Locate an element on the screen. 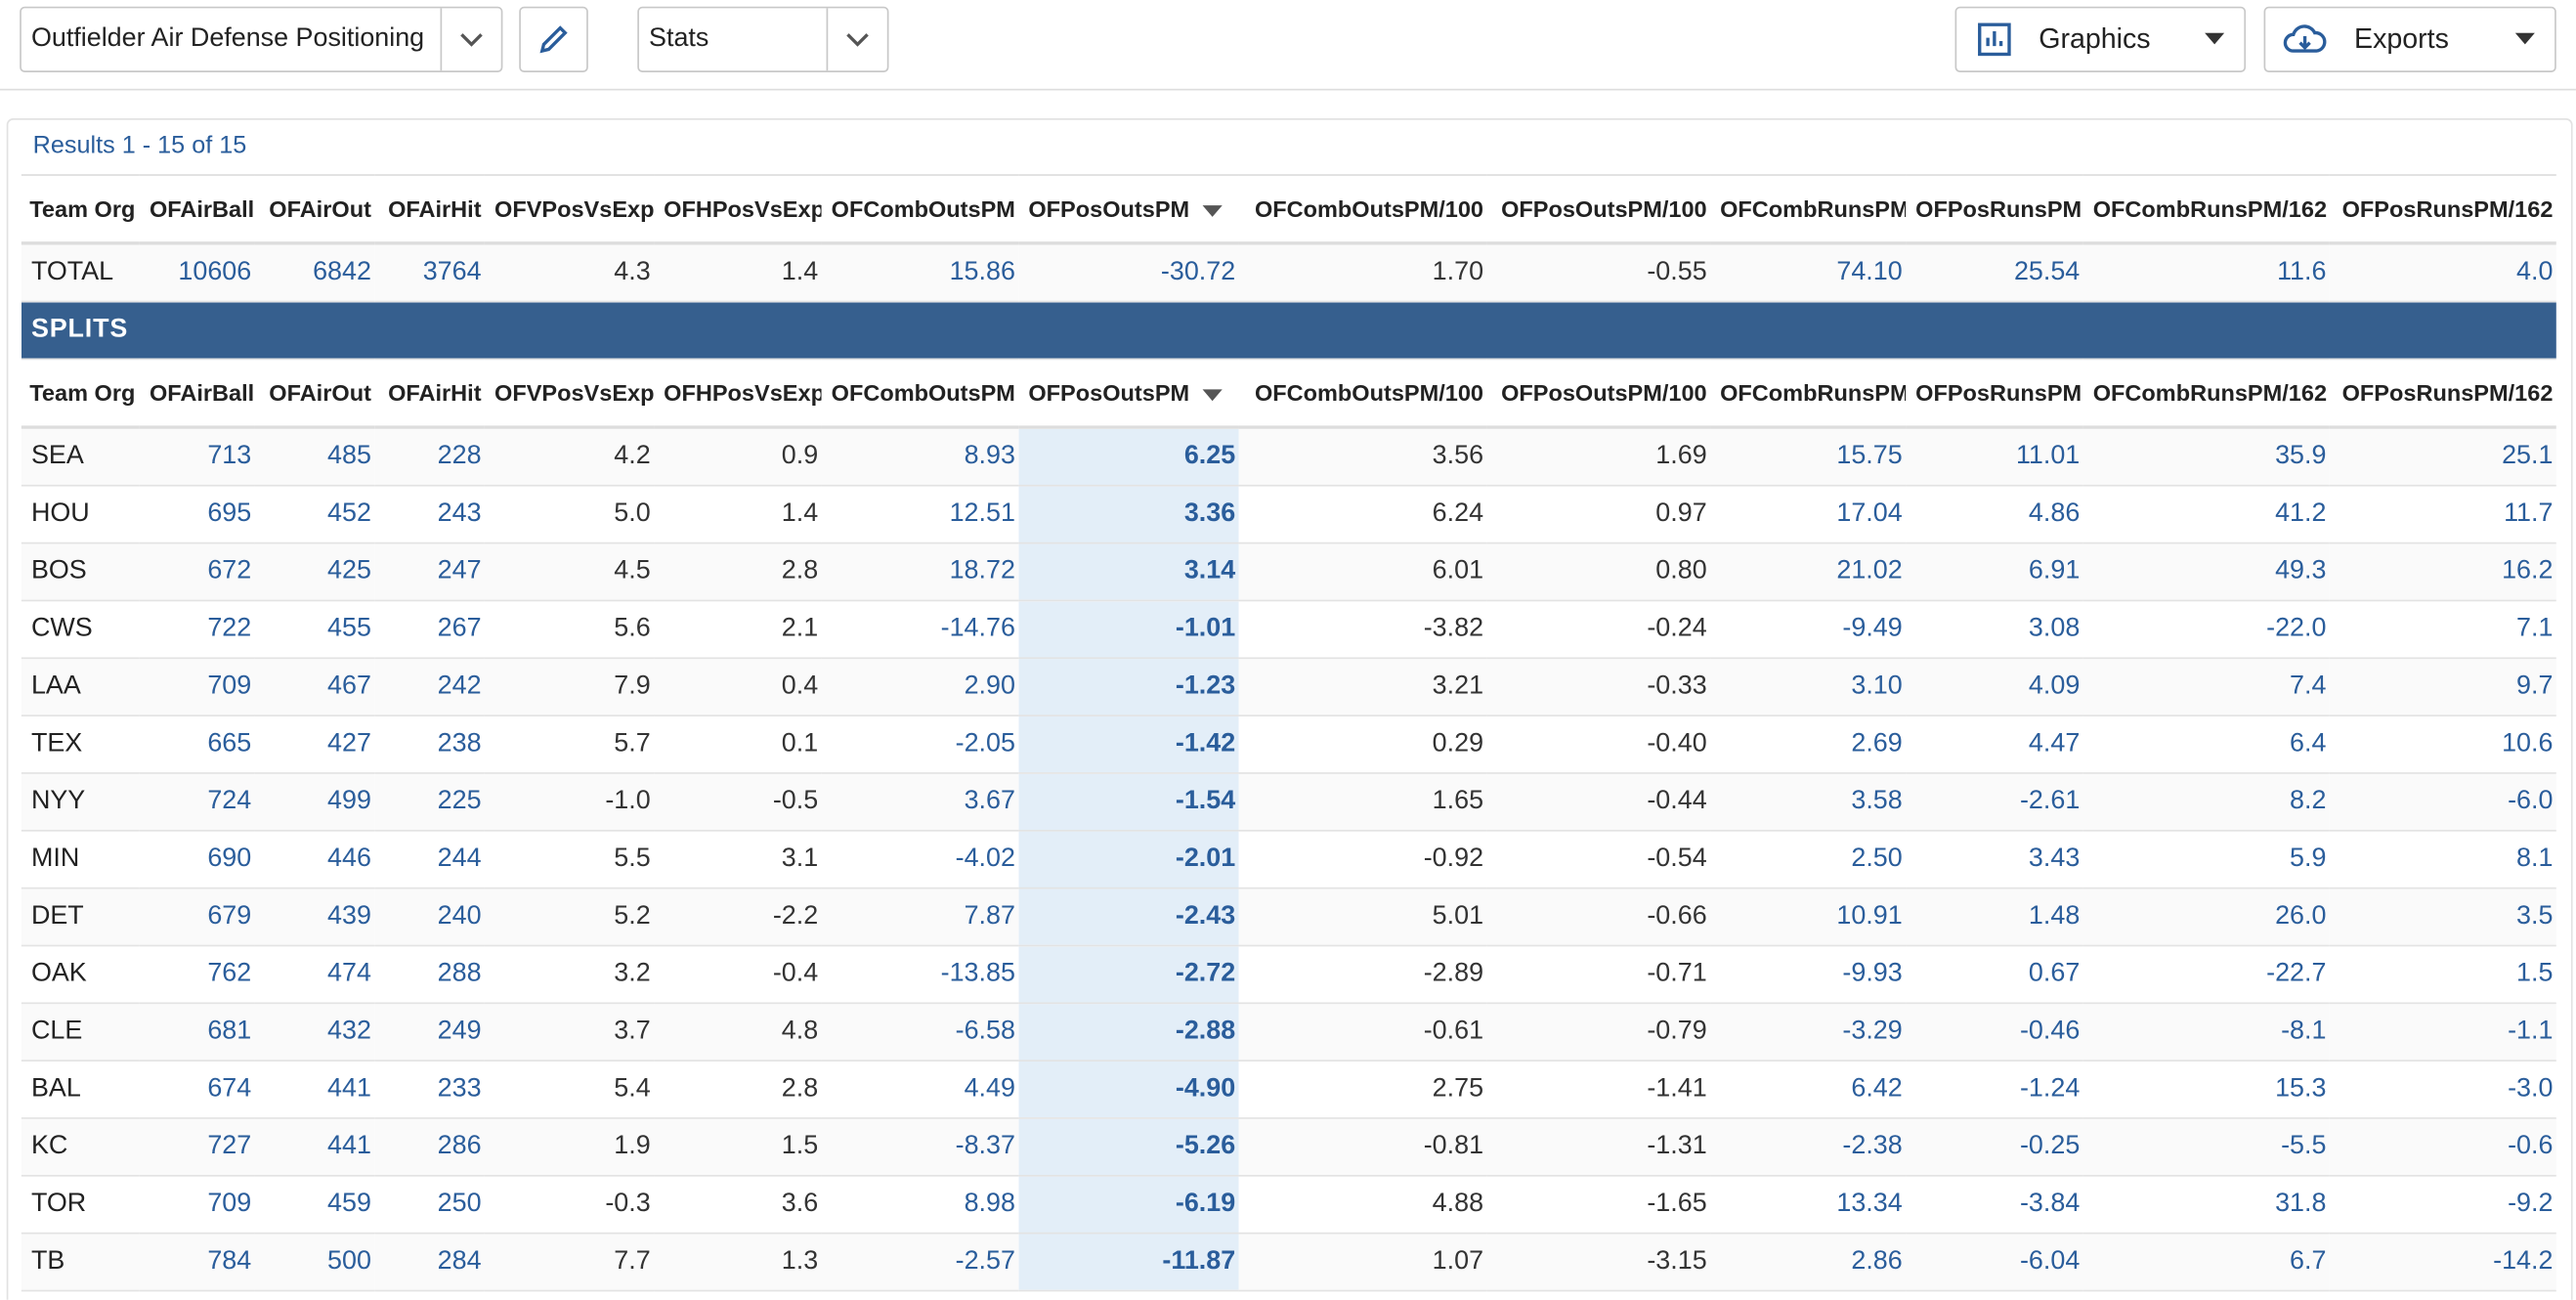 The height and width of the screenshot is (1300, 2576). row-label: TOTAL is located at coordinates (80, 272).